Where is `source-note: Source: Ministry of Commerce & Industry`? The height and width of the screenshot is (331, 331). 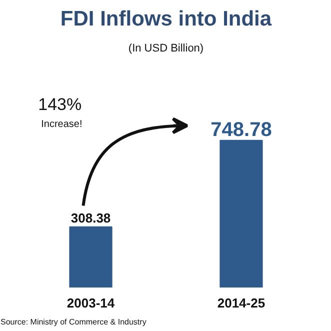 source-note: Source: Ministry of Commerce & Industry is located at coordinates (73, 322).